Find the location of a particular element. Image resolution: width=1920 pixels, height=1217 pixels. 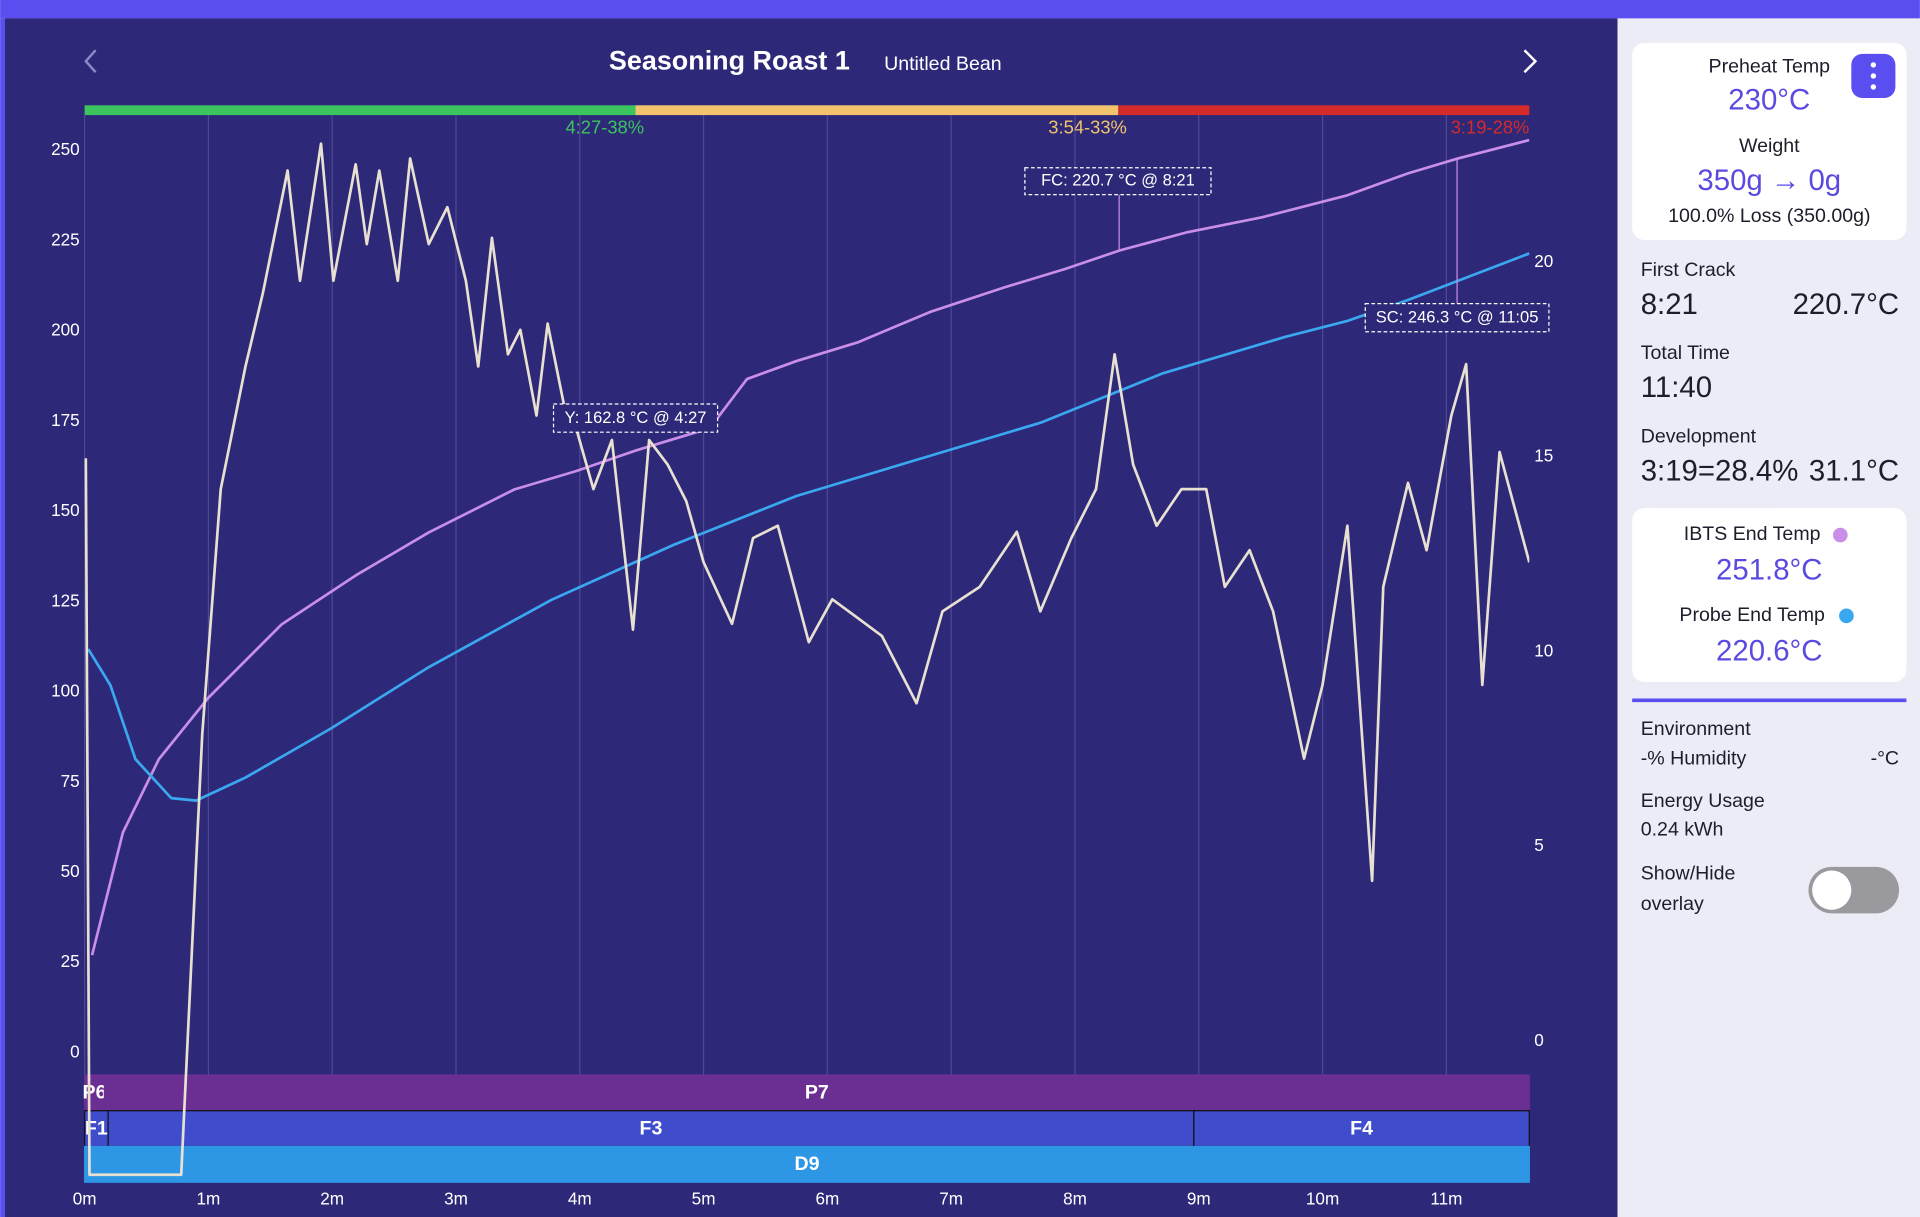

x-tick-label: 9m is located at coordinates (1199, 1198).